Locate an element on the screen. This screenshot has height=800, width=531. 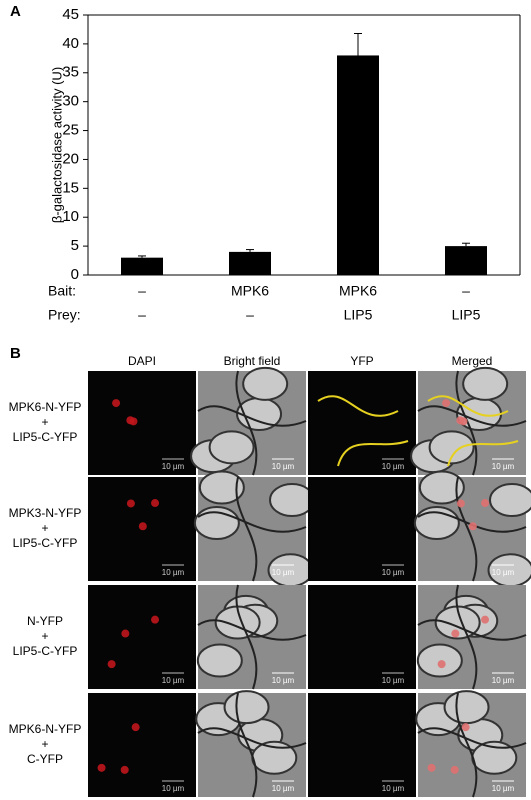
y-tick-label: 35 is located at coordinates (70, 72).